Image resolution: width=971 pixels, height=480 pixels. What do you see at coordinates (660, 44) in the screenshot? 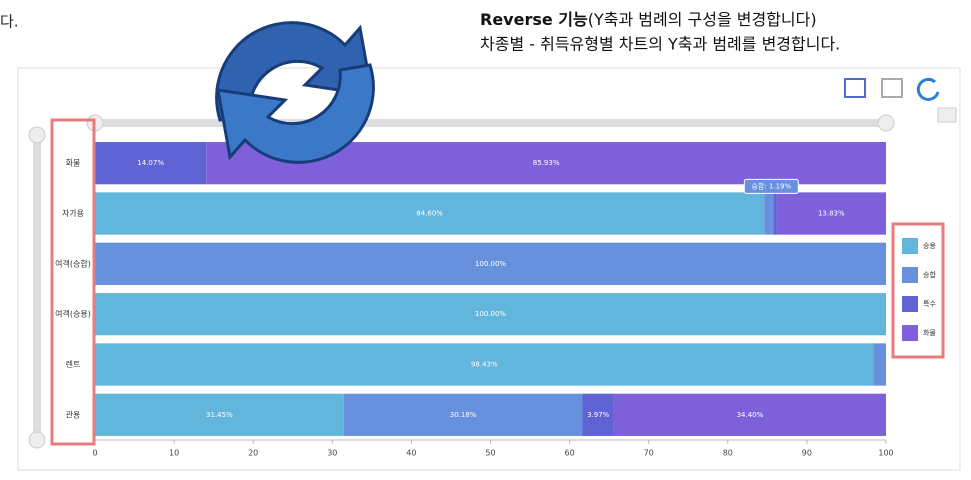
I see `subheading: 차종별 - 취득유형별 차트의 Y축과 범례를 변경합니다.` at bounding box center [660, 44].